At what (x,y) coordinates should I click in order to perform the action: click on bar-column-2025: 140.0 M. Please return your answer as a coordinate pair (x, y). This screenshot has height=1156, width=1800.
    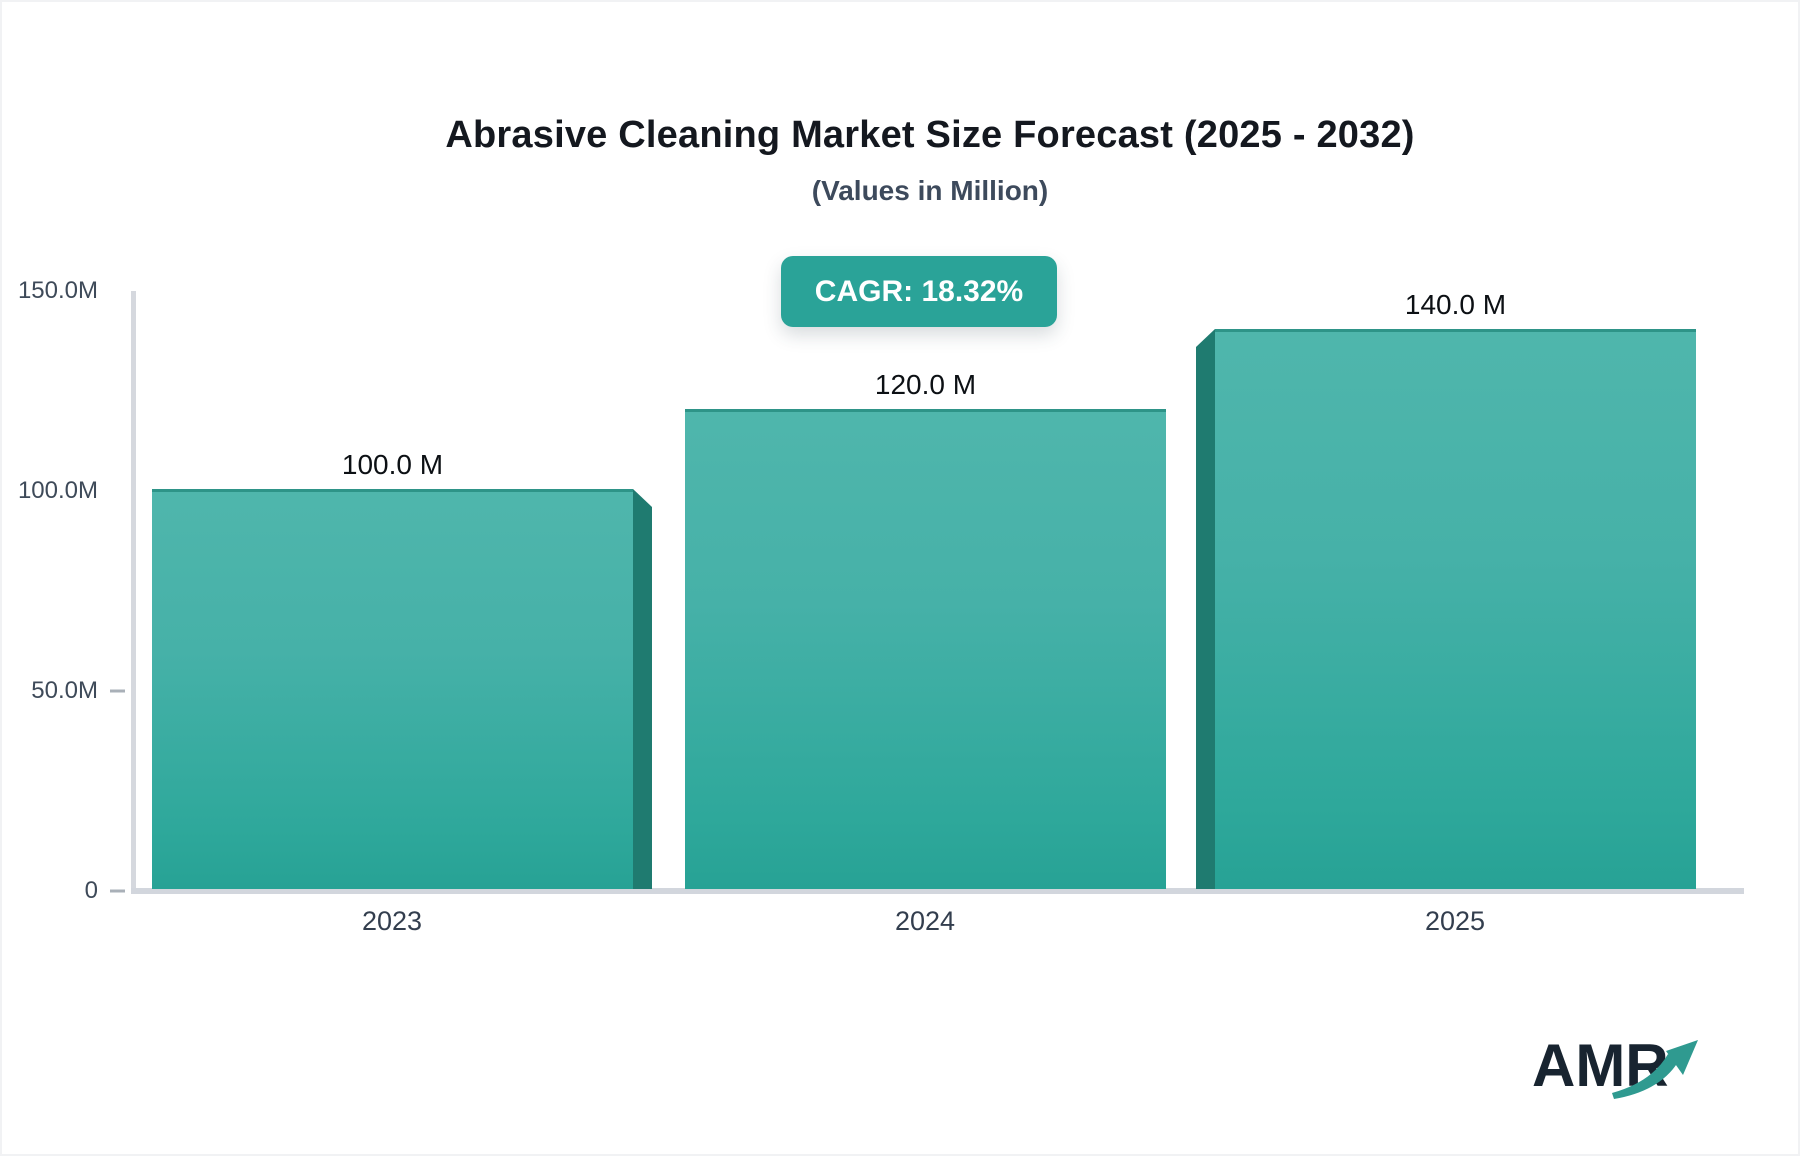
    Looking at the image, I should click on (1446, 589).